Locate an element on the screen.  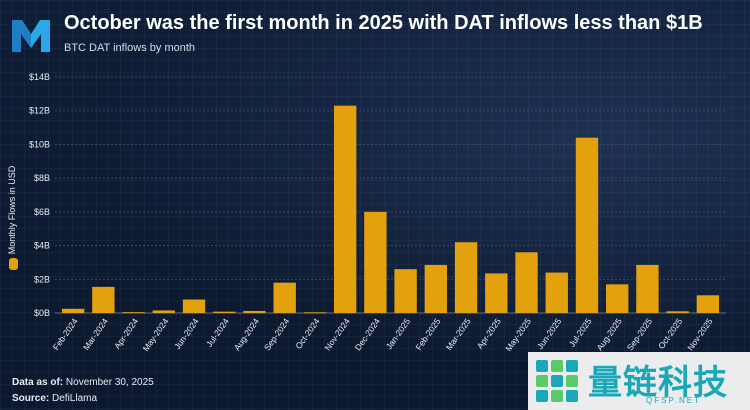
x-tick-label: Nov-2025 is located at coordinates (699, 334).